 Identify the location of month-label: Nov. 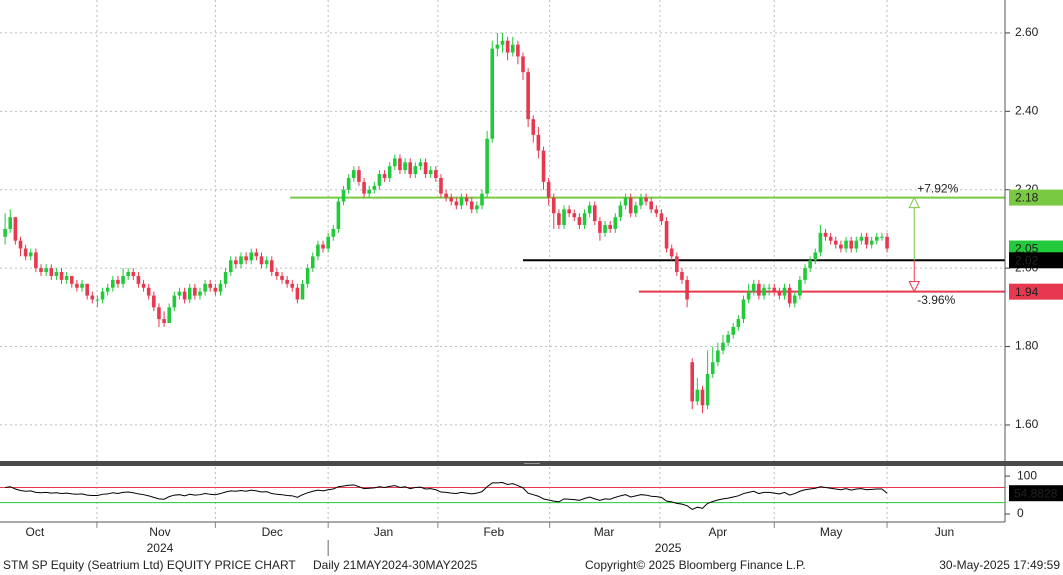
(159, 532).